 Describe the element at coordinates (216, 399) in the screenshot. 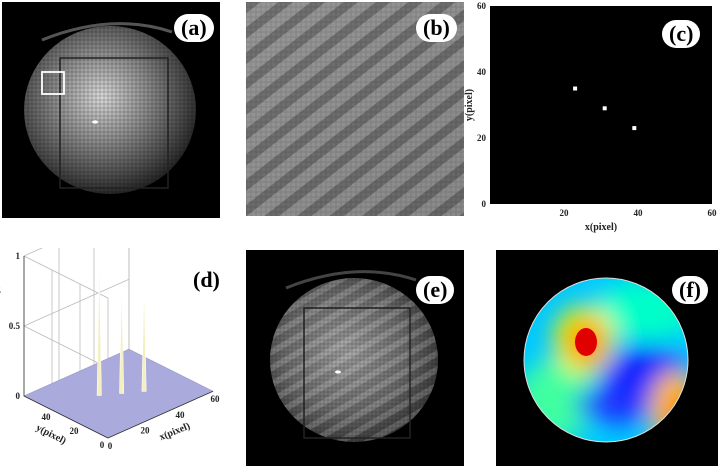

I see `x-tick-d-3: 60` at that location.